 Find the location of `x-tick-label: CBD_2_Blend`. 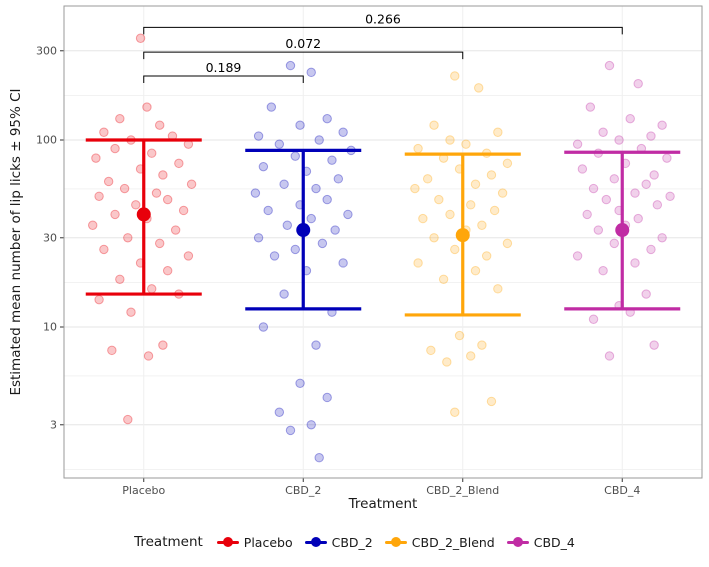

x-tick-label: CBD_2_Blend is located at coordinates (462, 490).